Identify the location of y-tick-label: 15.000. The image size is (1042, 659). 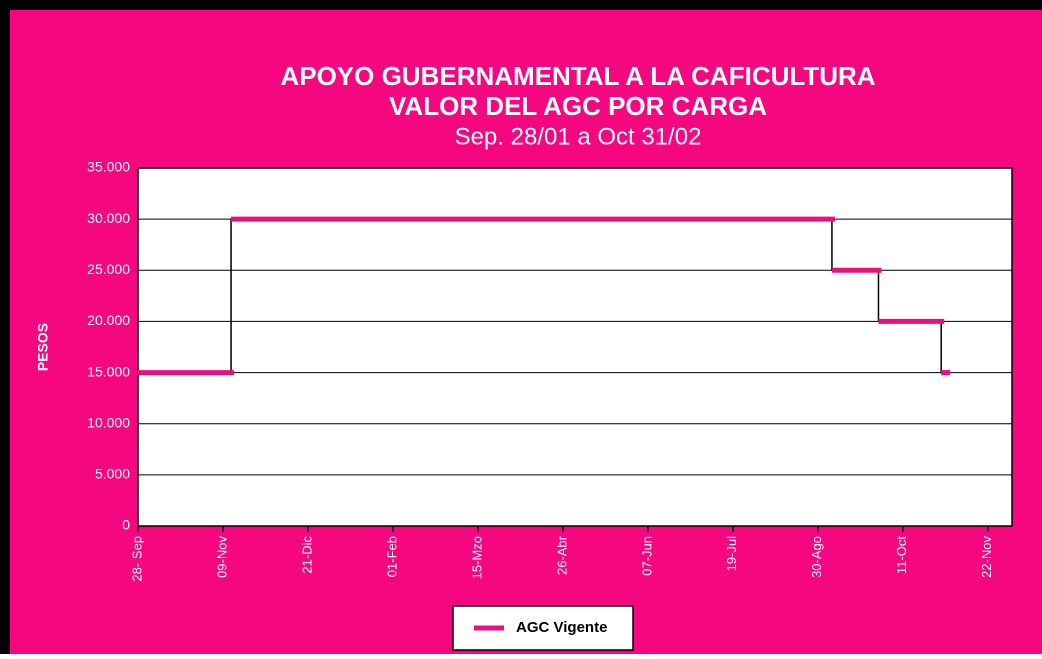
(108, 371).